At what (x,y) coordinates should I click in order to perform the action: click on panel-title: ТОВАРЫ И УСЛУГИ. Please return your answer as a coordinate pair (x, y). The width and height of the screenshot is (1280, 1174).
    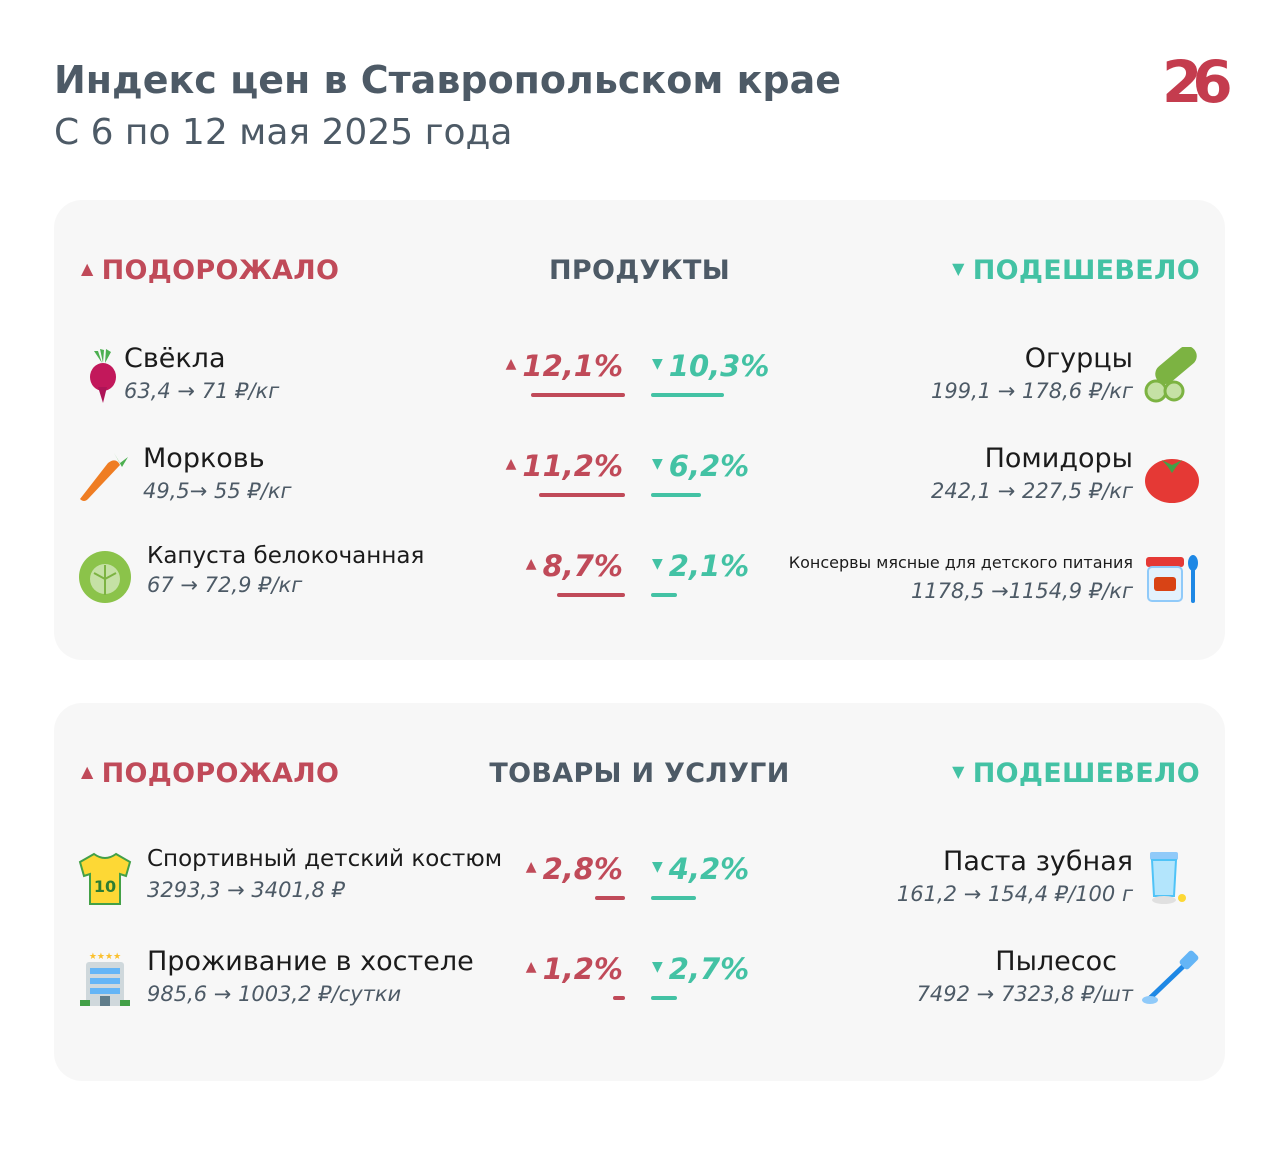
    Looking at the image, I should click on (639, 773).